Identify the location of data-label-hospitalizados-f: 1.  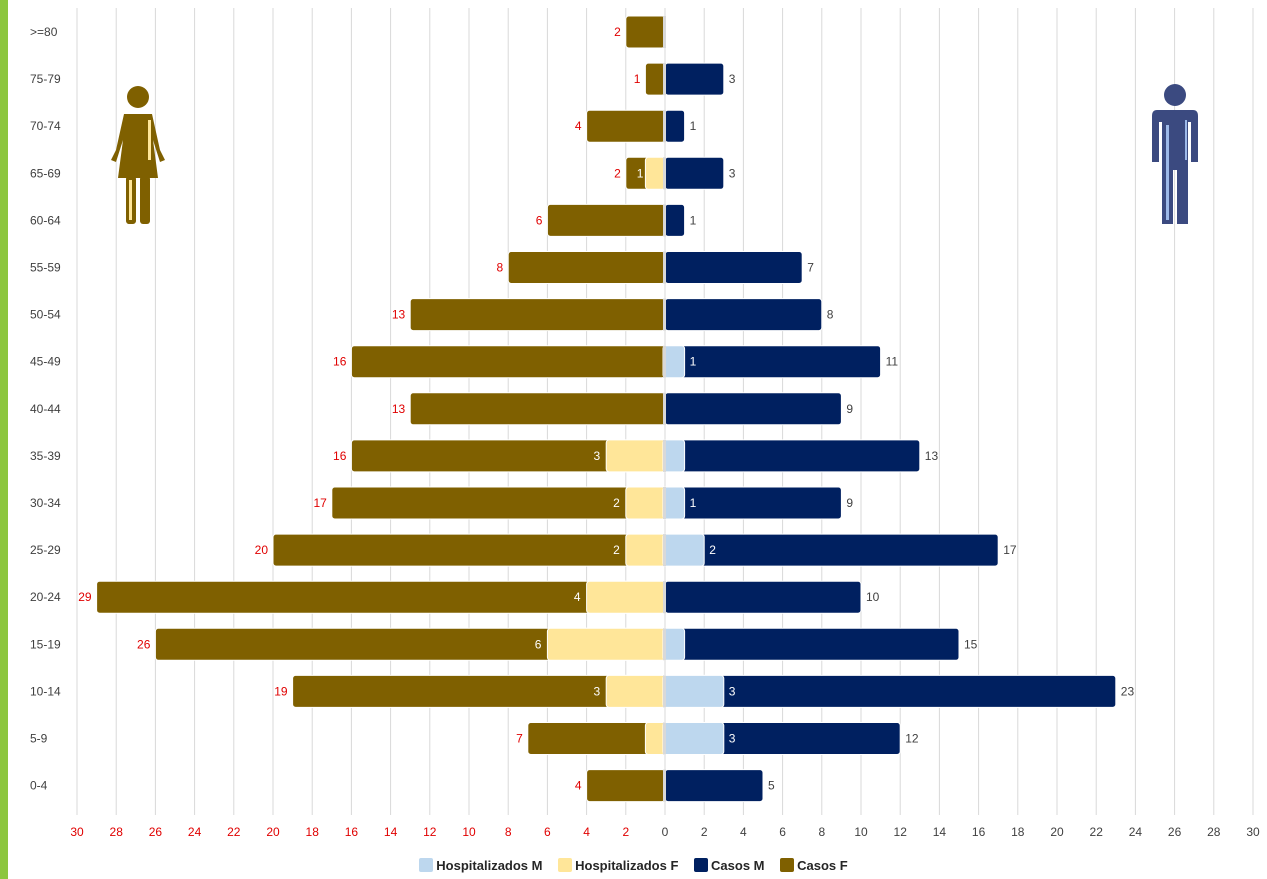
(640, 173).